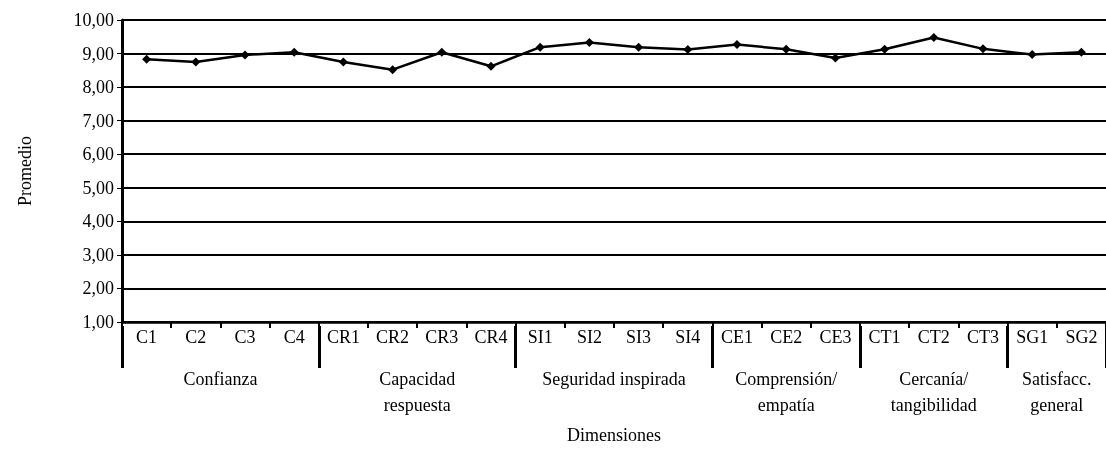  I want to click on text: Comprensión/ empatía, so click(786, 392).